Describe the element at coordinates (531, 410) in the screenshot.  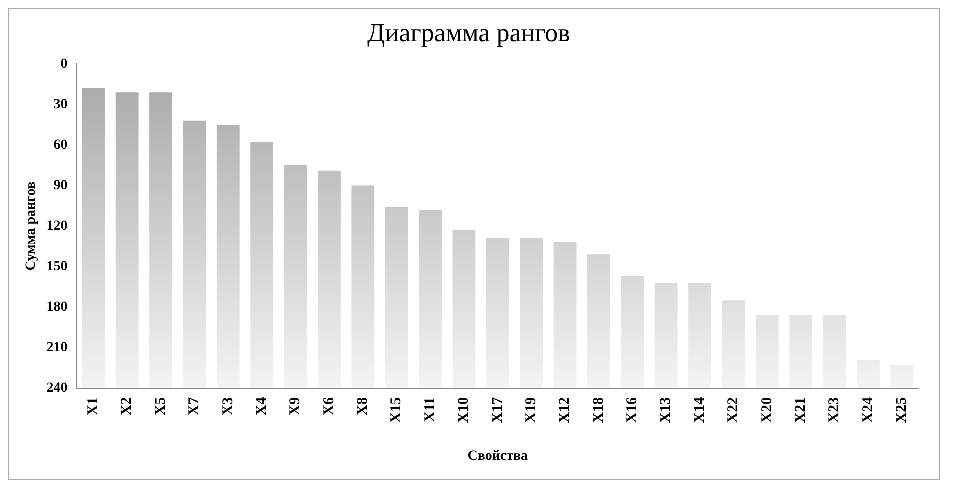
I see `x-tick-label: X19` at that location.